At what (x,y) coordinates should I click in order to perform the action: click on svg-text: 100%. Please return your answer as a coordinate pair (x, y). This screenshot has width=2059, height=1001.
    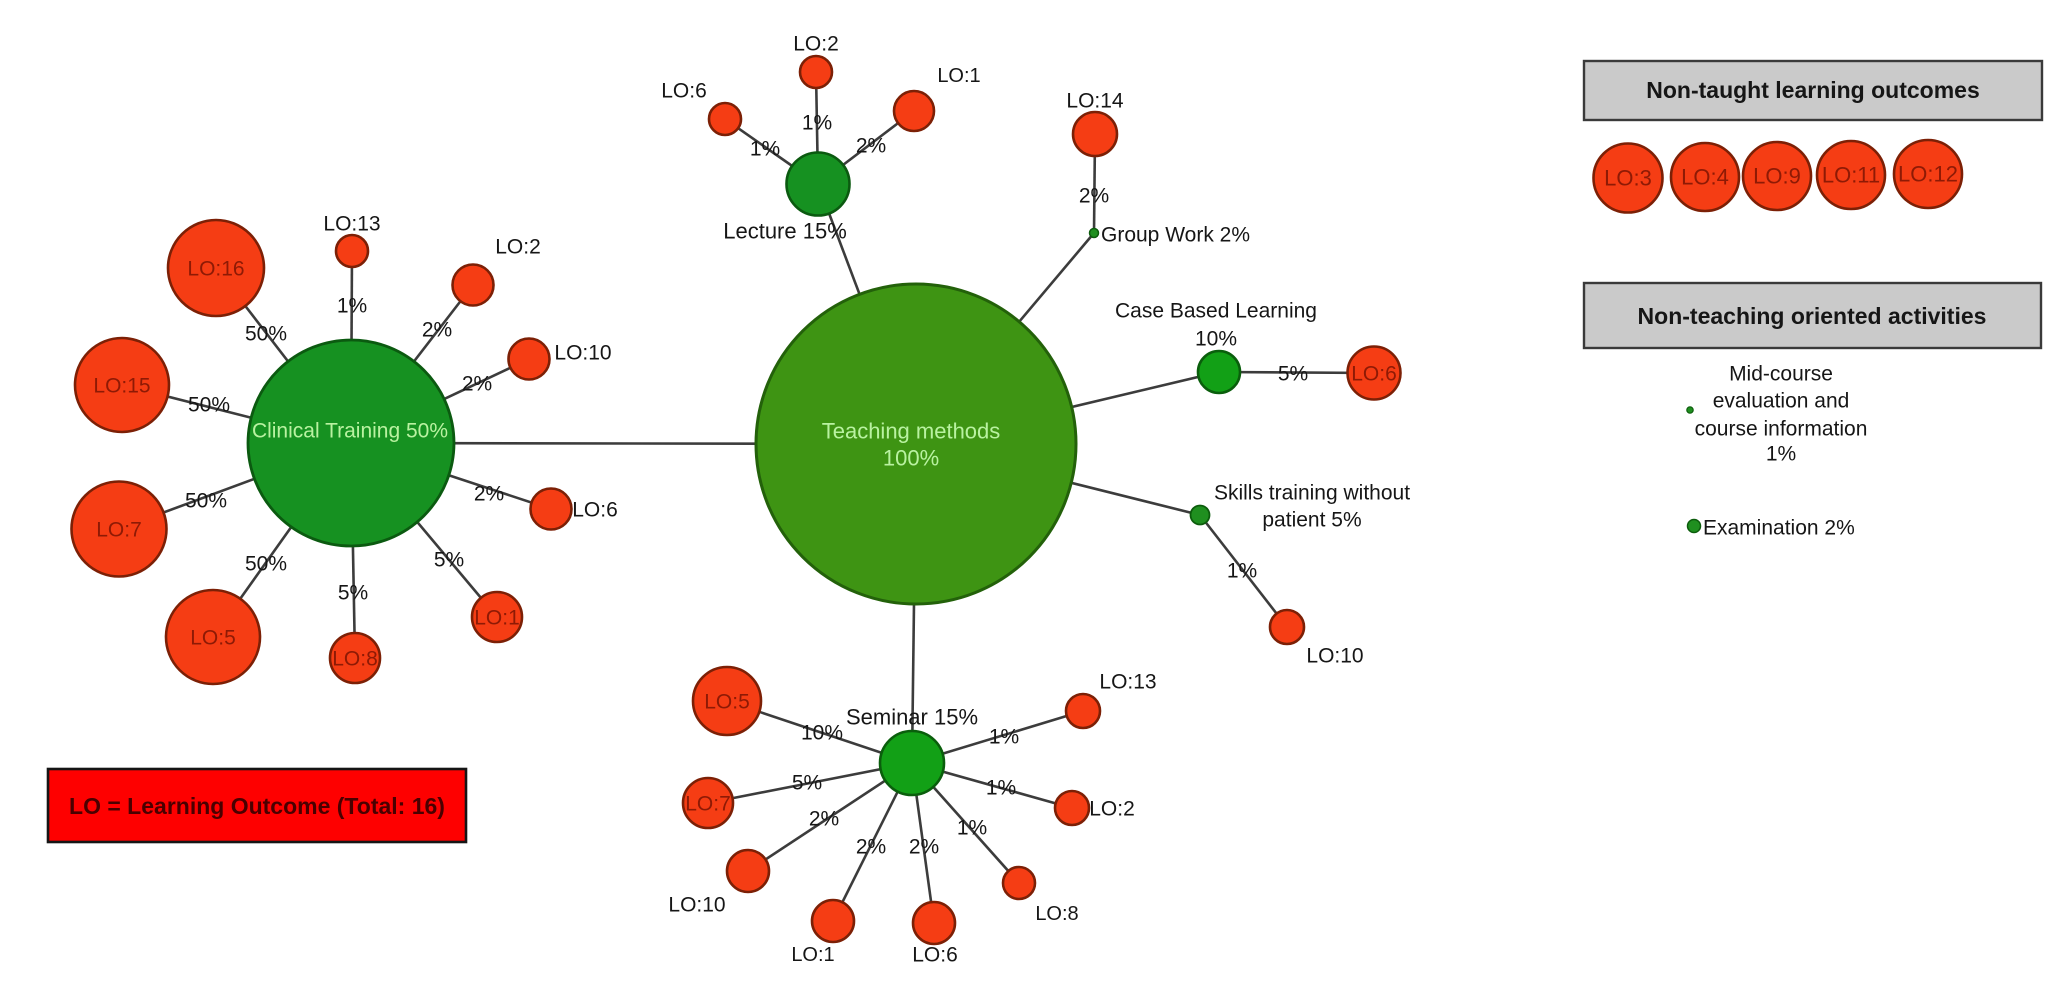
    Looking at the image, I should click on (911, 458).